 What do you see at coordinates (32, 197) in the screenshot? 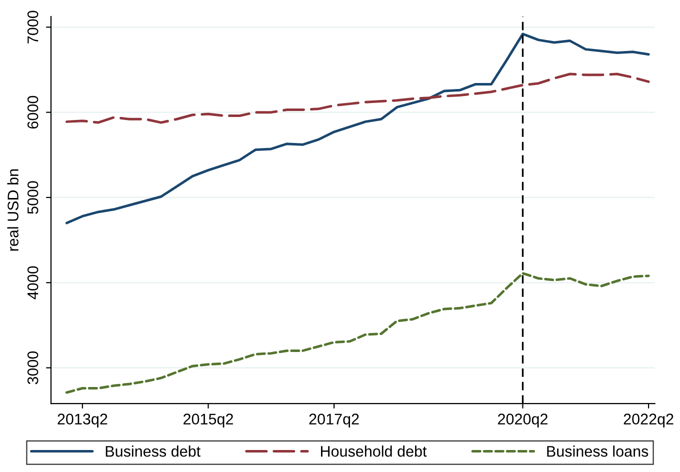
I see `y-tick-label: 5000` at bounding box center [32, 197].